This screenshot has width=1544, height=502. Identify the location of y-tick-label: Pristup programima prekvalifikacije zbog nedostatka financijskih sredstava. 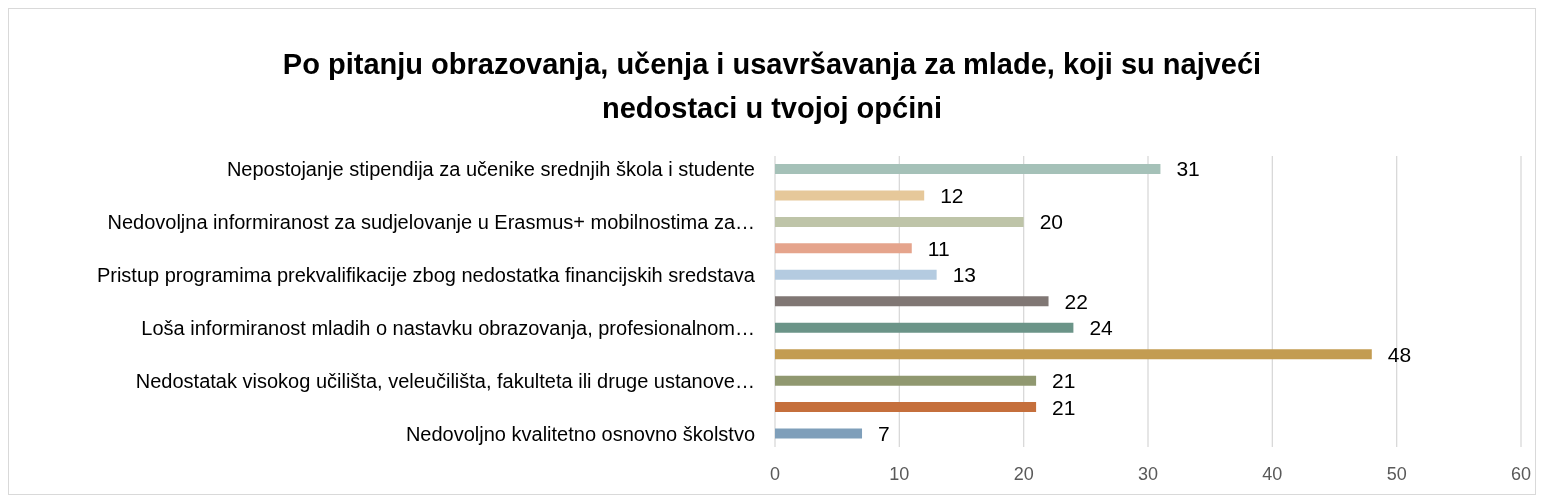
(426, 275).